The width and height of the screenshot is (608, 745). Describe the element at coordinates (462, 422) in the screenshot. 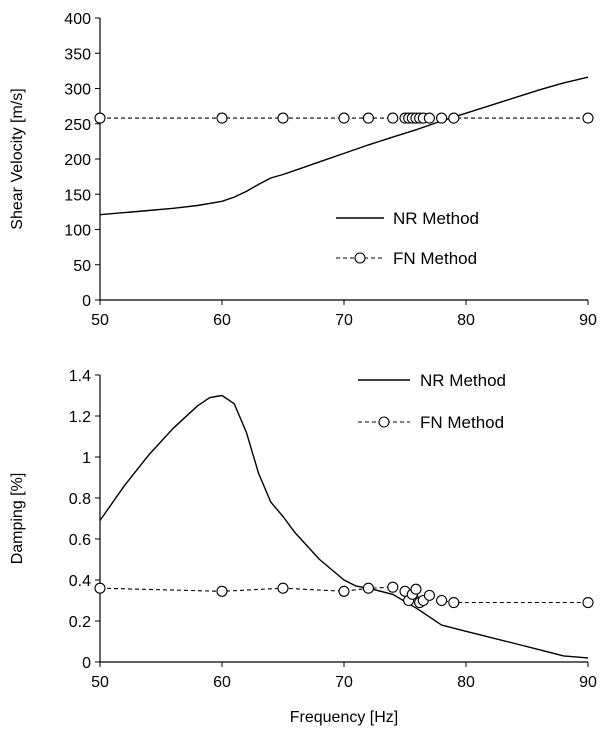

I see `damping-legend-fn-method-label: FN Method` at that location.